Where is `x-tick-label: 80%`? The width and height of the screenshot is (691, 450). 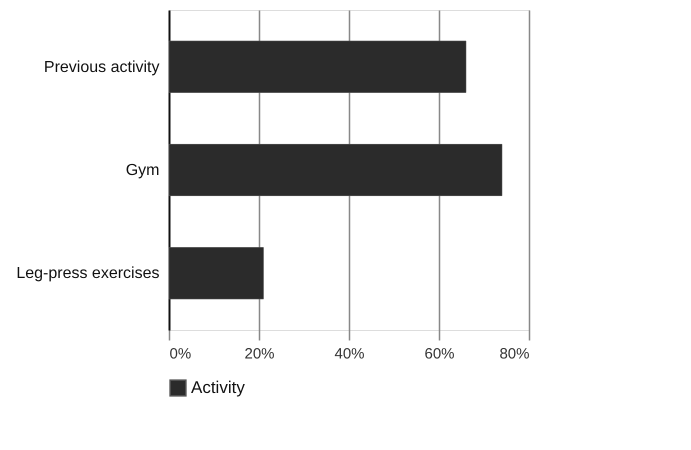
x-tick-label: 80% is located at coordinates (514, 354).